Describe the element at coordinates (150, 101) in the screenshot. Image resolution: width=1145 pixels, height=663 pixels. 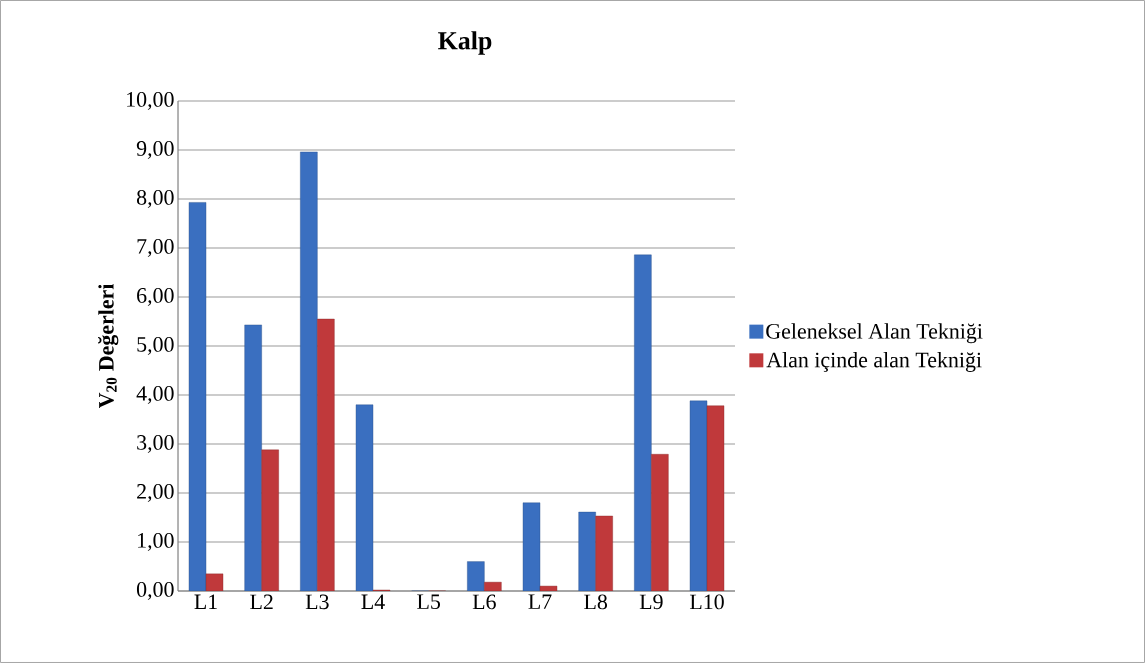
I see `y-tick-label: 10,00` at that location.